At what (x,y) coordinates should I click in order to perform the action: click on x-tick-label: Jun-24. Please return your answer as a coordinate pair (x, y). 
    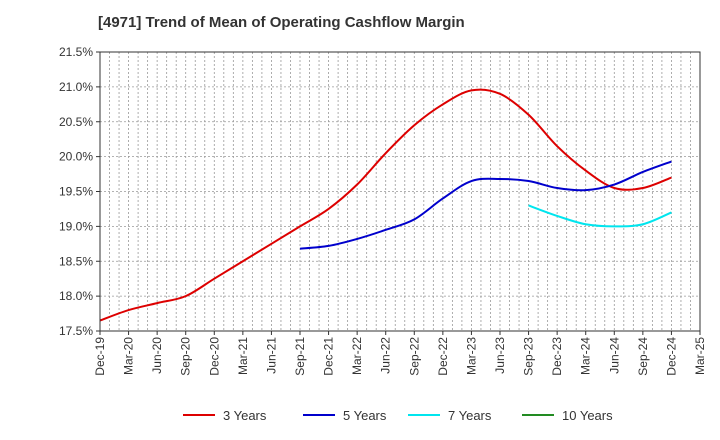
    Looking at the image, I should click on (614, 355).